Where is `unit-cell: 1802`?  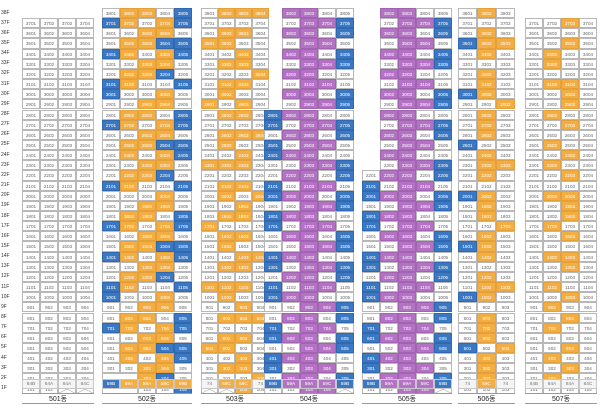 unit-cell: 1802 is located at coordinates (129, 216).